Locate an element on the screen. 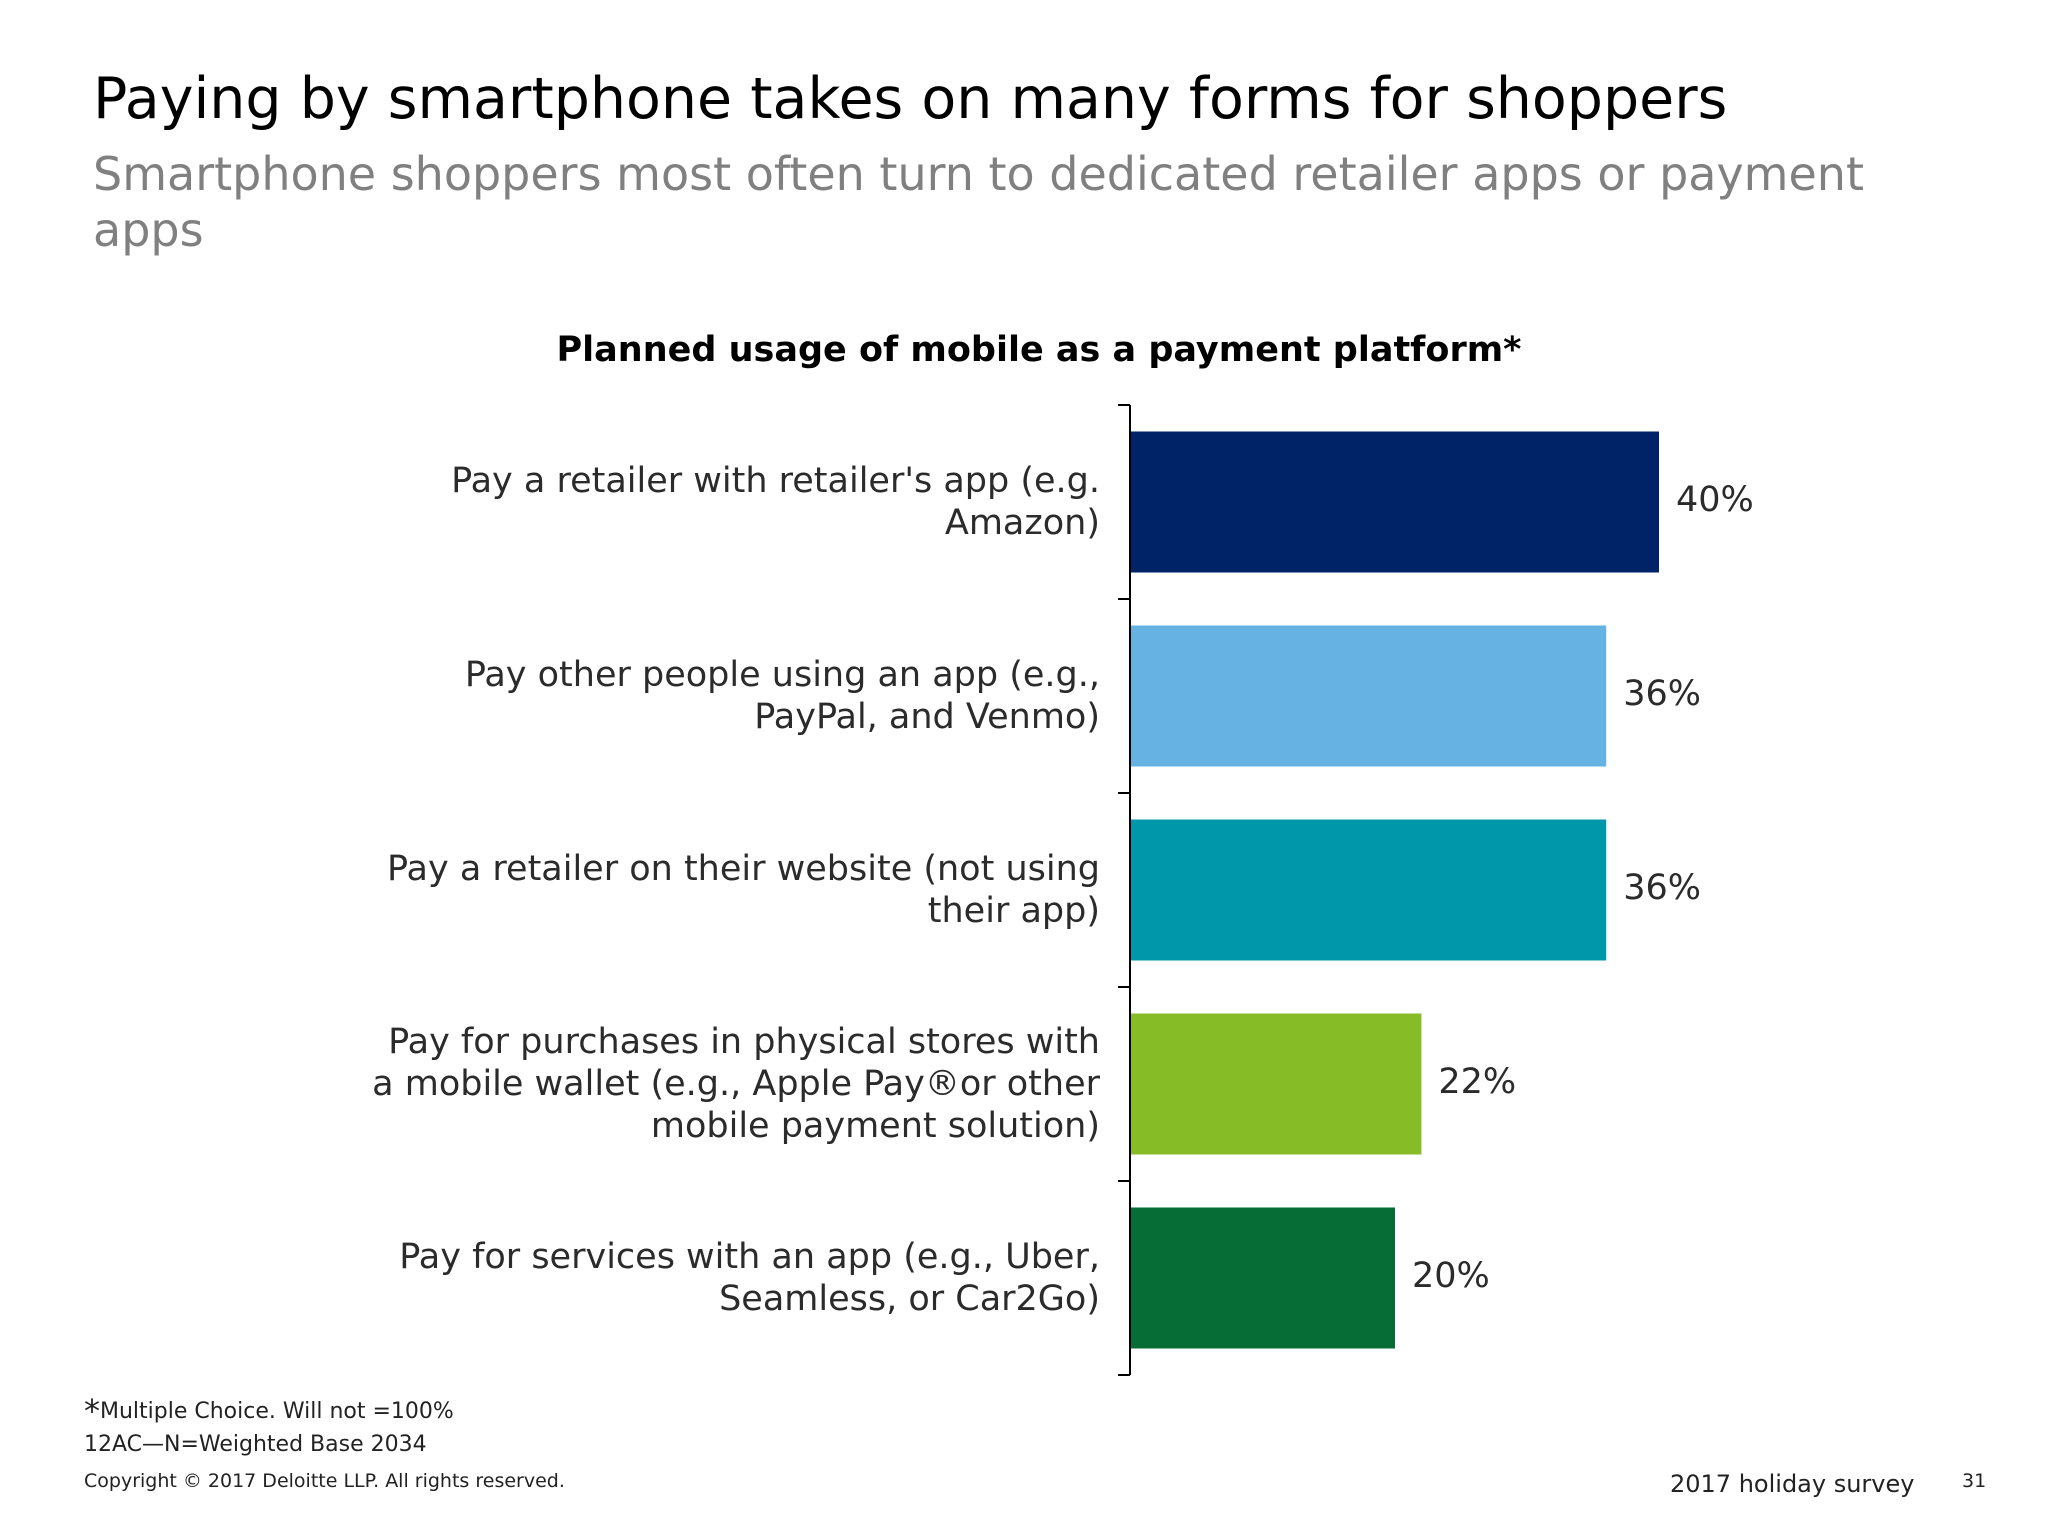 This screenshot has height=1536, width=2048. footnote-star: * is located at coordinates (92, 1411).